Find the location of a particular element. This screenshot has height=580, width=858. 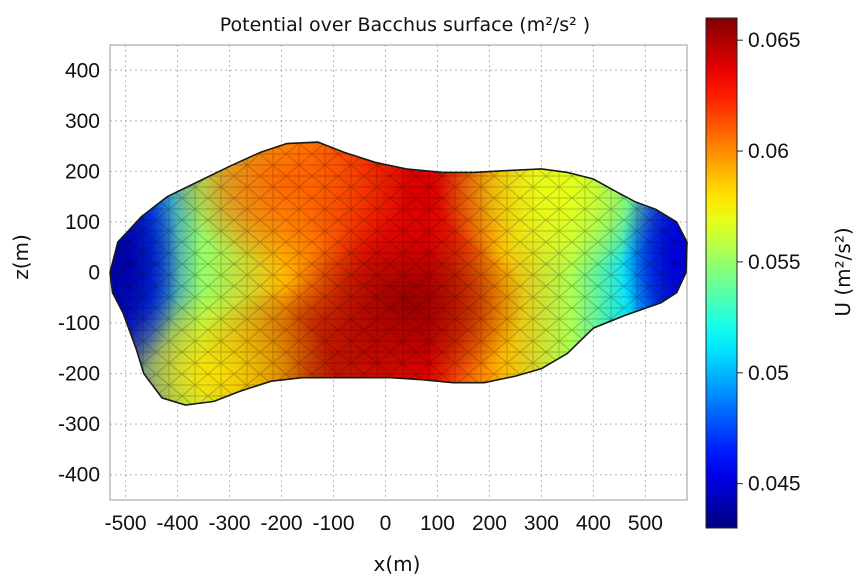

x-tick-label: 0 is located at coordinates (386, 523).